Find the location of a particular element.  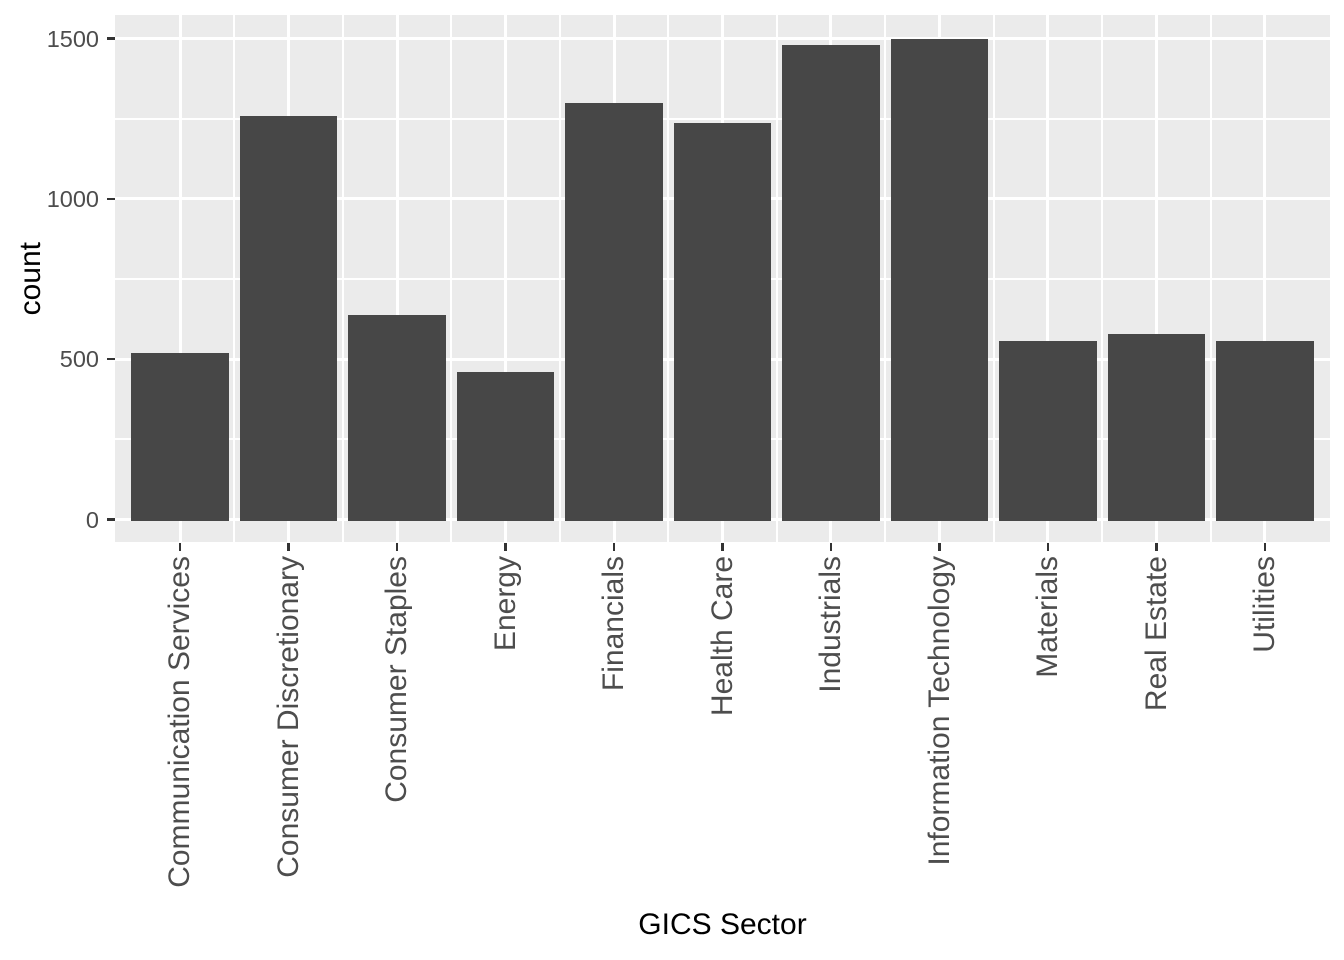

x-tick-label-text: Energy is located at coordinates (505, 604).